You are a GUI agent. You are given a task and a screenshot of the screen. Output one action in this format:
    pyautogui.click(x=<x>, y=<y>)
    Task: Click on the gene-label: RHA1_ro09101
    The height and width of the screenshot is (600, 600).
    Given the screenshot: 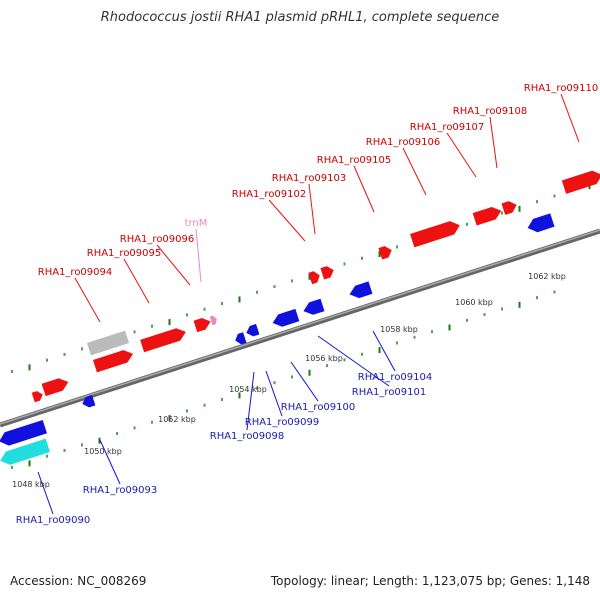 What is the action you would take?
    pyautogui.click(x=389, y=392)
    